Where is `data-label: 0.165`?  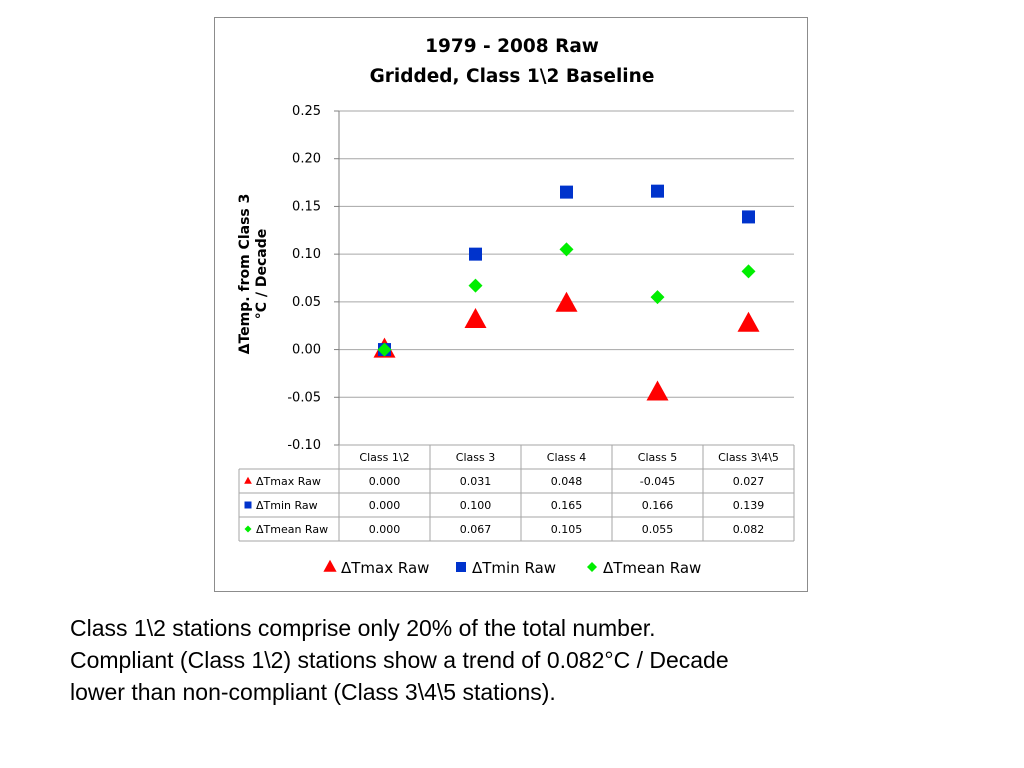 data-label: 0.165 is located at coordinates (567, 505).